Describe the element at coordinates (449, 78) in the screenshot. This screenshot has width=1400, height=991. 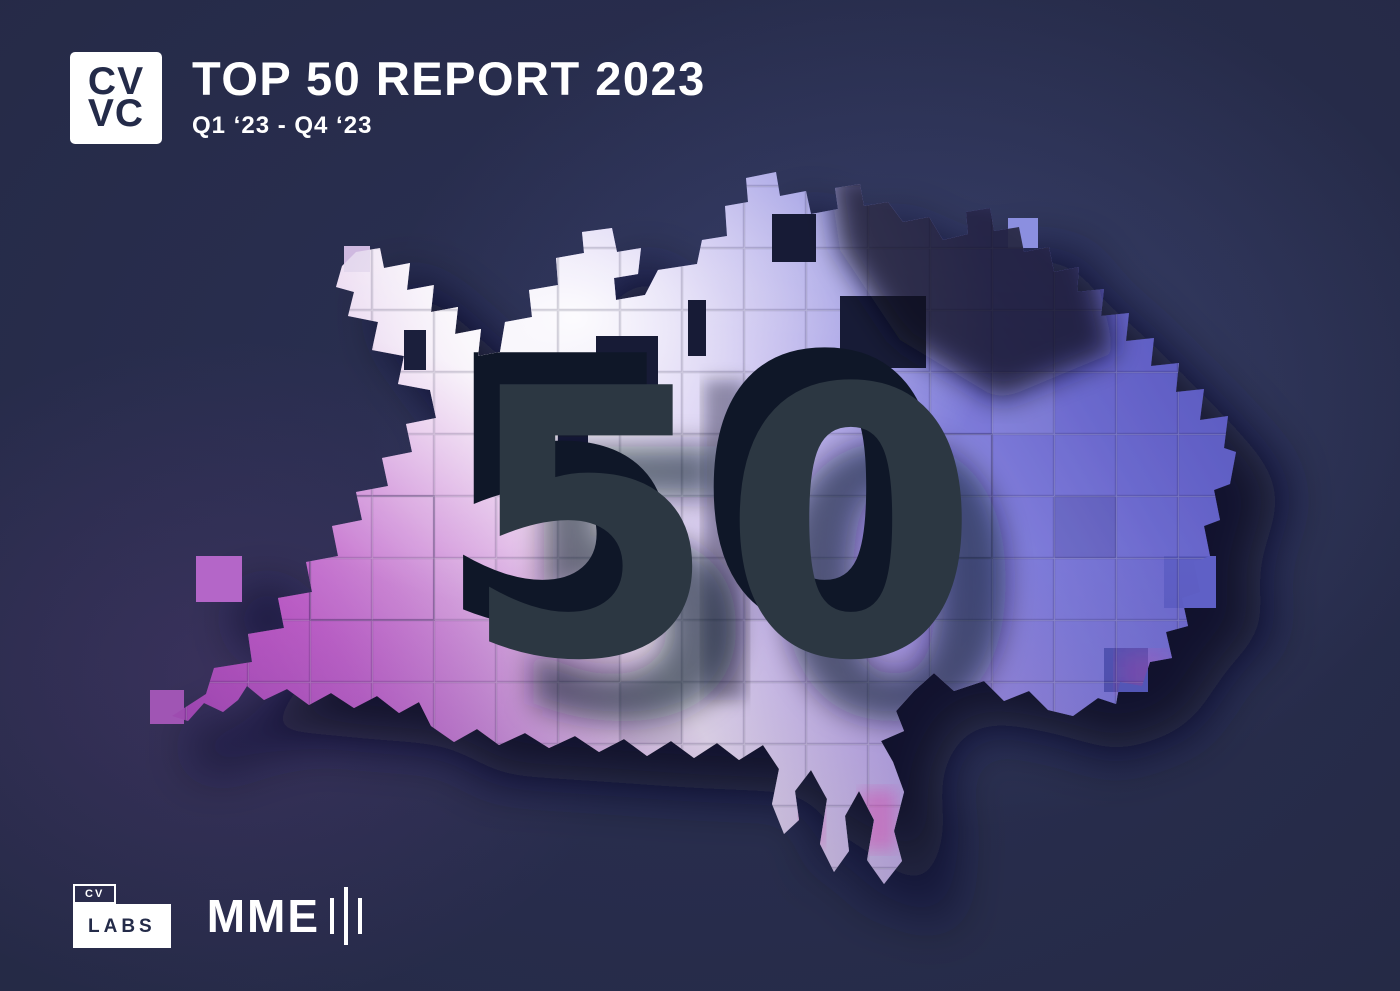
I see `page-title: TOP 50 REPORT 2023` at that location.